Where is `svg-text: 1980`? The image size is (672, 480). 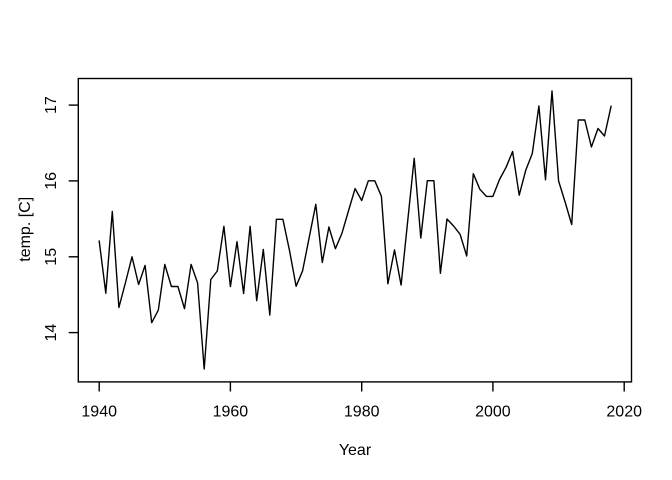 svg-text: 1980 is located at coordinates (362, 412).